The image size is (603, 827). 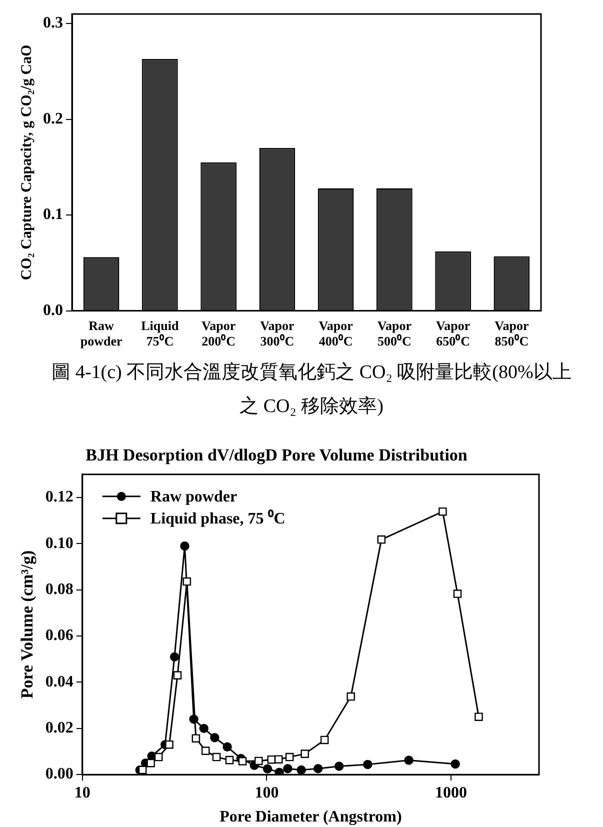 What do you see at coordinates (218, 519) in the screenshot?
I see `legend-label: Liquid phase, 75 ⁰C` at bounding box center [218, 519].